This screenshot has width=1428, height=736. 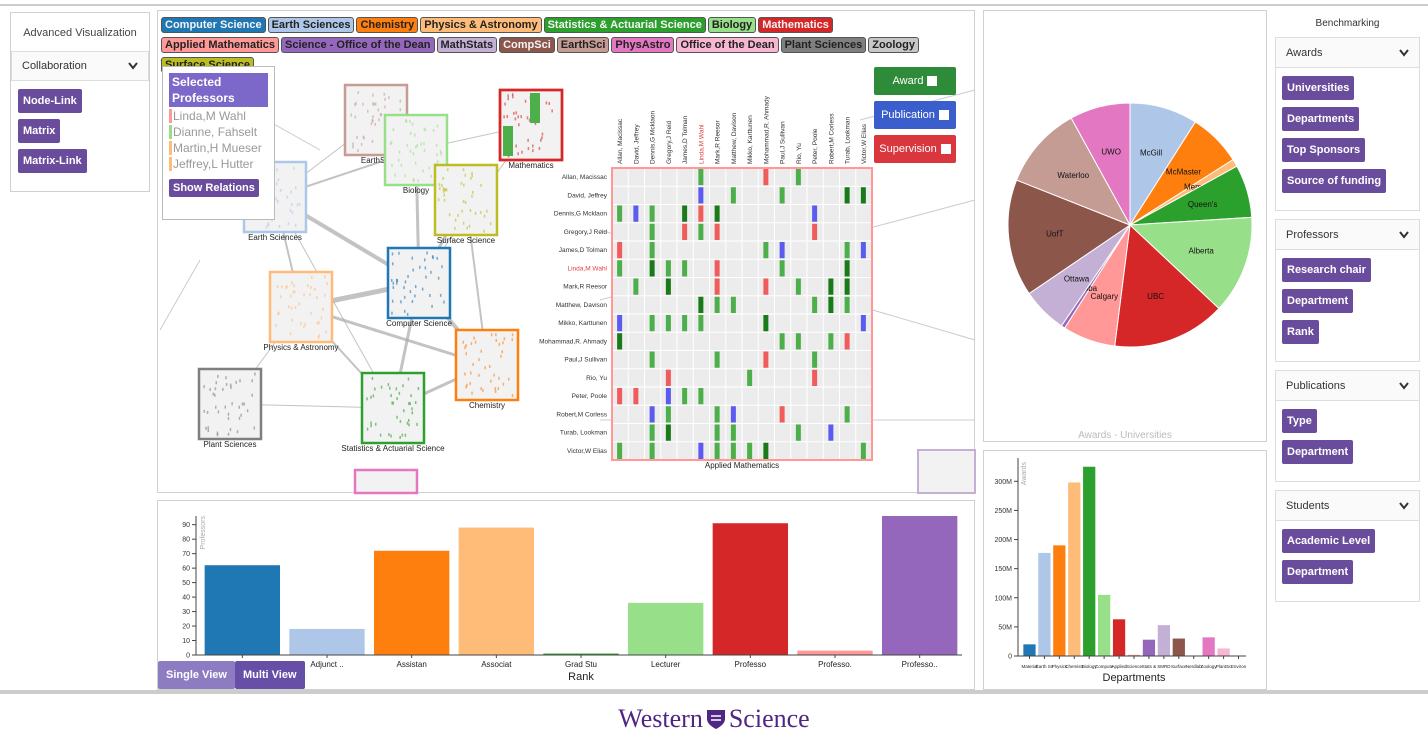 I want to click on section: Publications Type Department, so click(x=1347, y=426).